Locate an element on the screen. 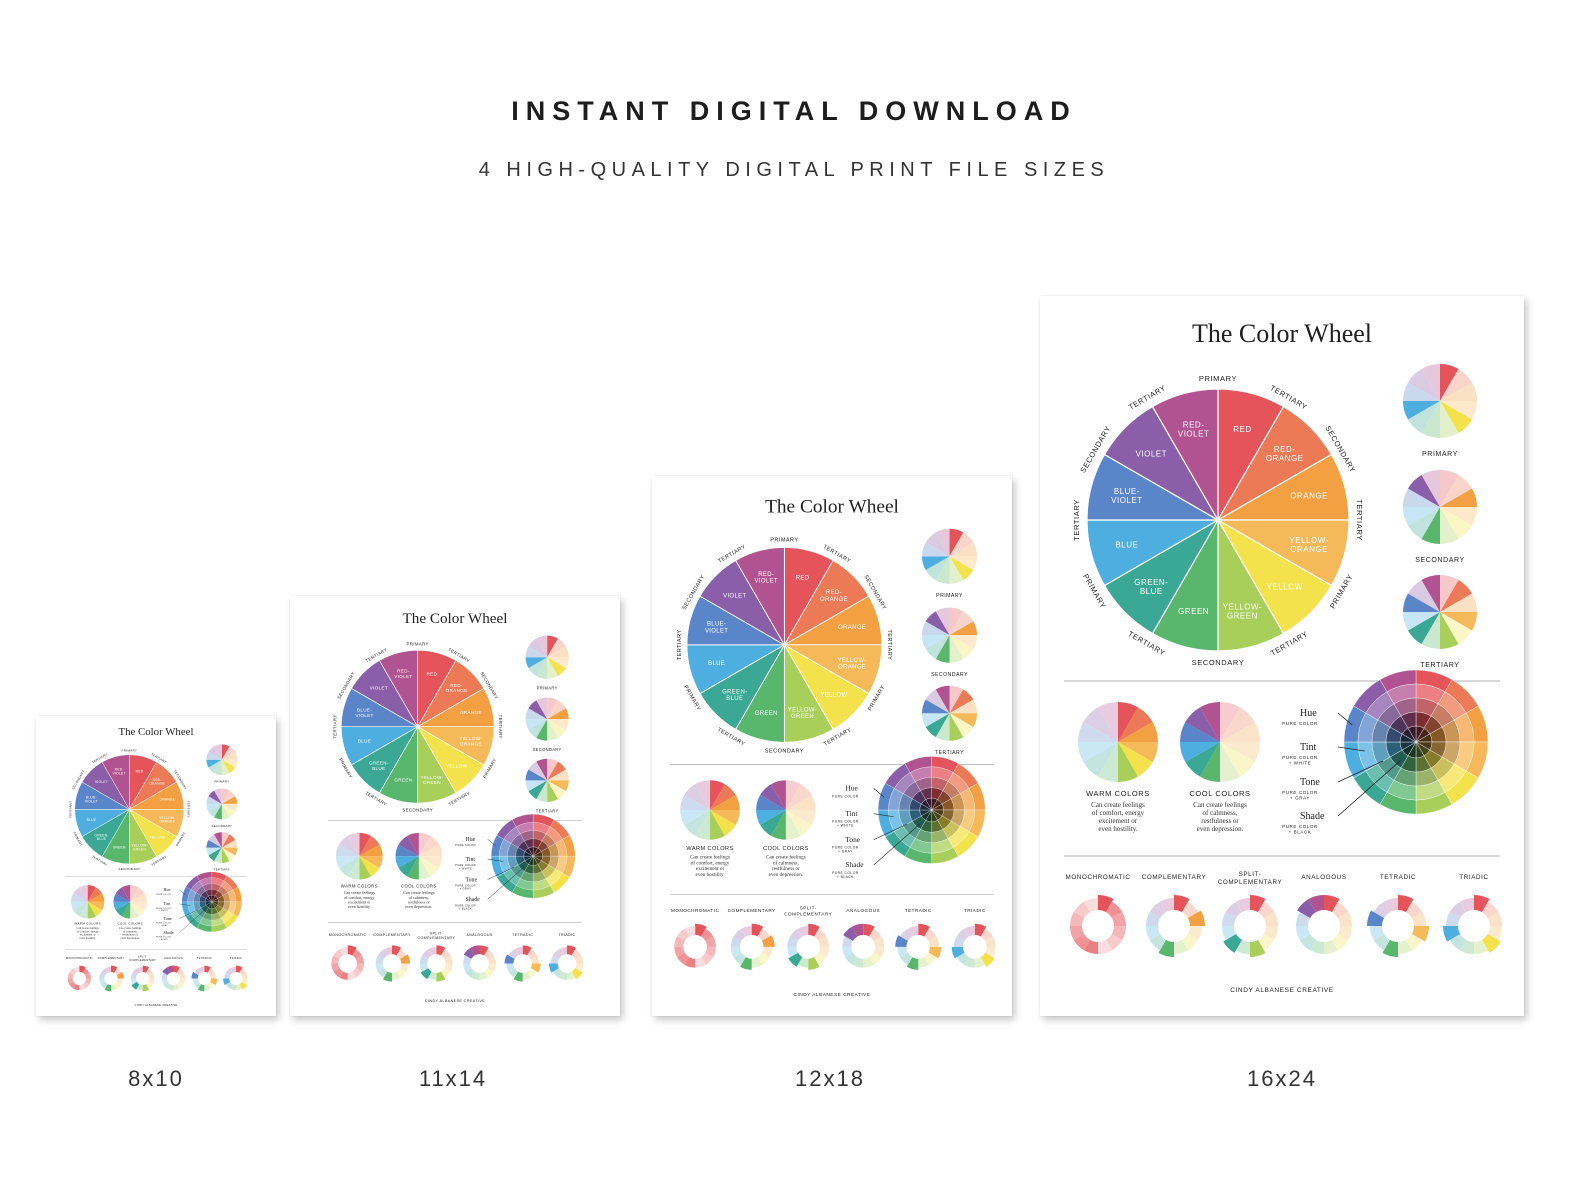 The width and height of the screenshot is (1588, 1191). mini-wheel-tertiary is located at coordinates (547, 780).